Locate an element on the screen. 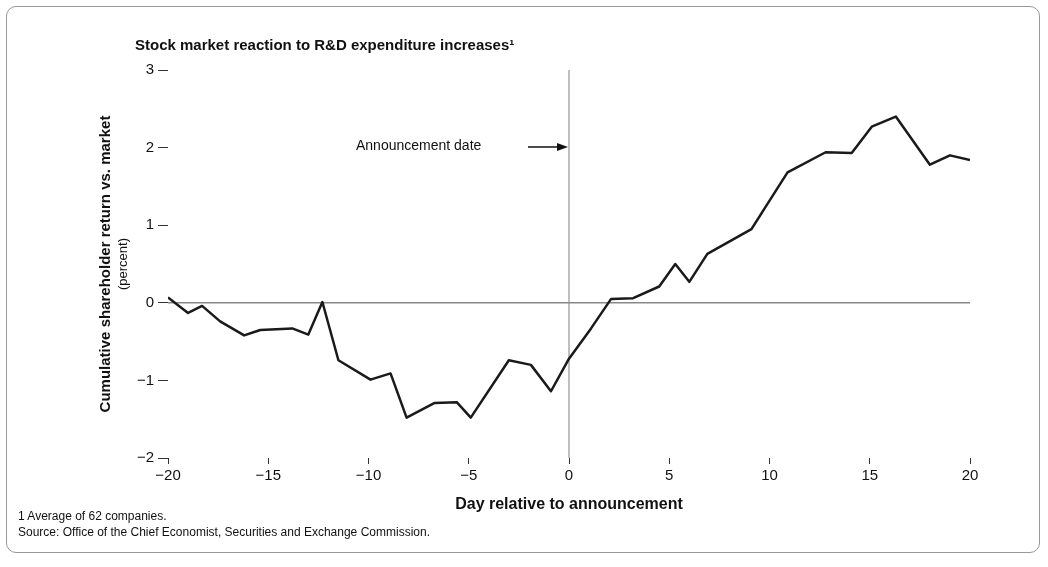 This screenshot has height=567, width=1048. y-axis-title: Cumulative shareholder return vs. market (percent) is located at coordinates (112, 264).